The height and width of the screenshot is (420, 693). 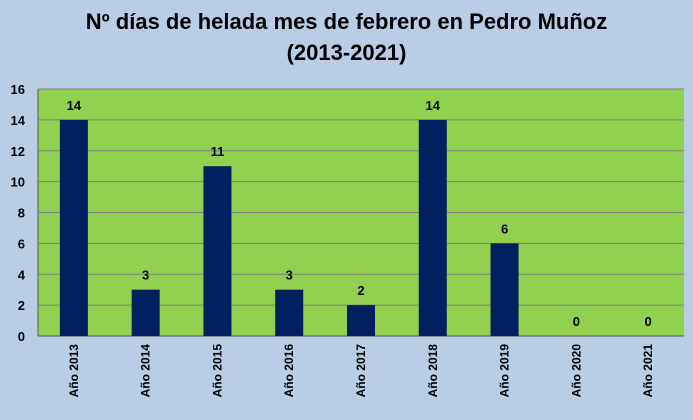 I want to click on x-tick-label: Año 2015, so click(x=217, y=371).